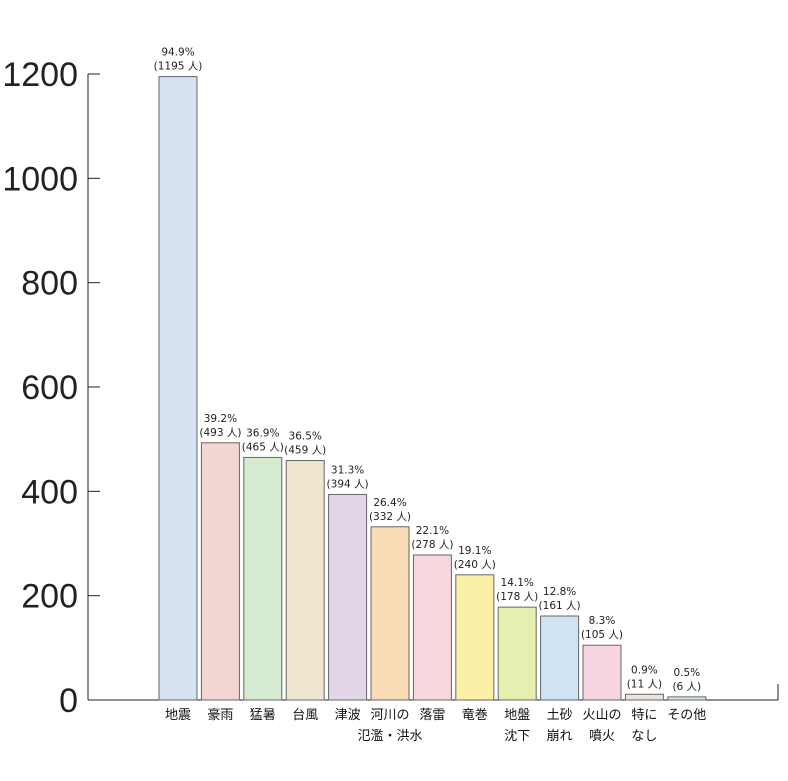 This screenshot has width=788, height=781. What do you see at coordinates (560, 736) in the screenshot?
I see `category-label: 崩れ` at bounding box center [560, 736].